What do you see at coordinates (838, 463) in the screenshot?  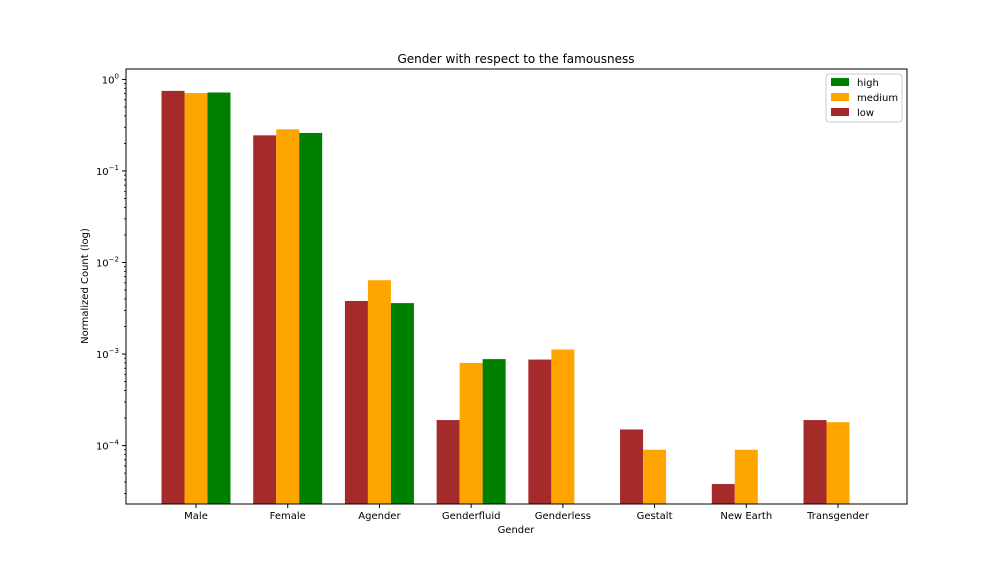 I see `bar-medium-transgender` at bounding box center [838, 463].